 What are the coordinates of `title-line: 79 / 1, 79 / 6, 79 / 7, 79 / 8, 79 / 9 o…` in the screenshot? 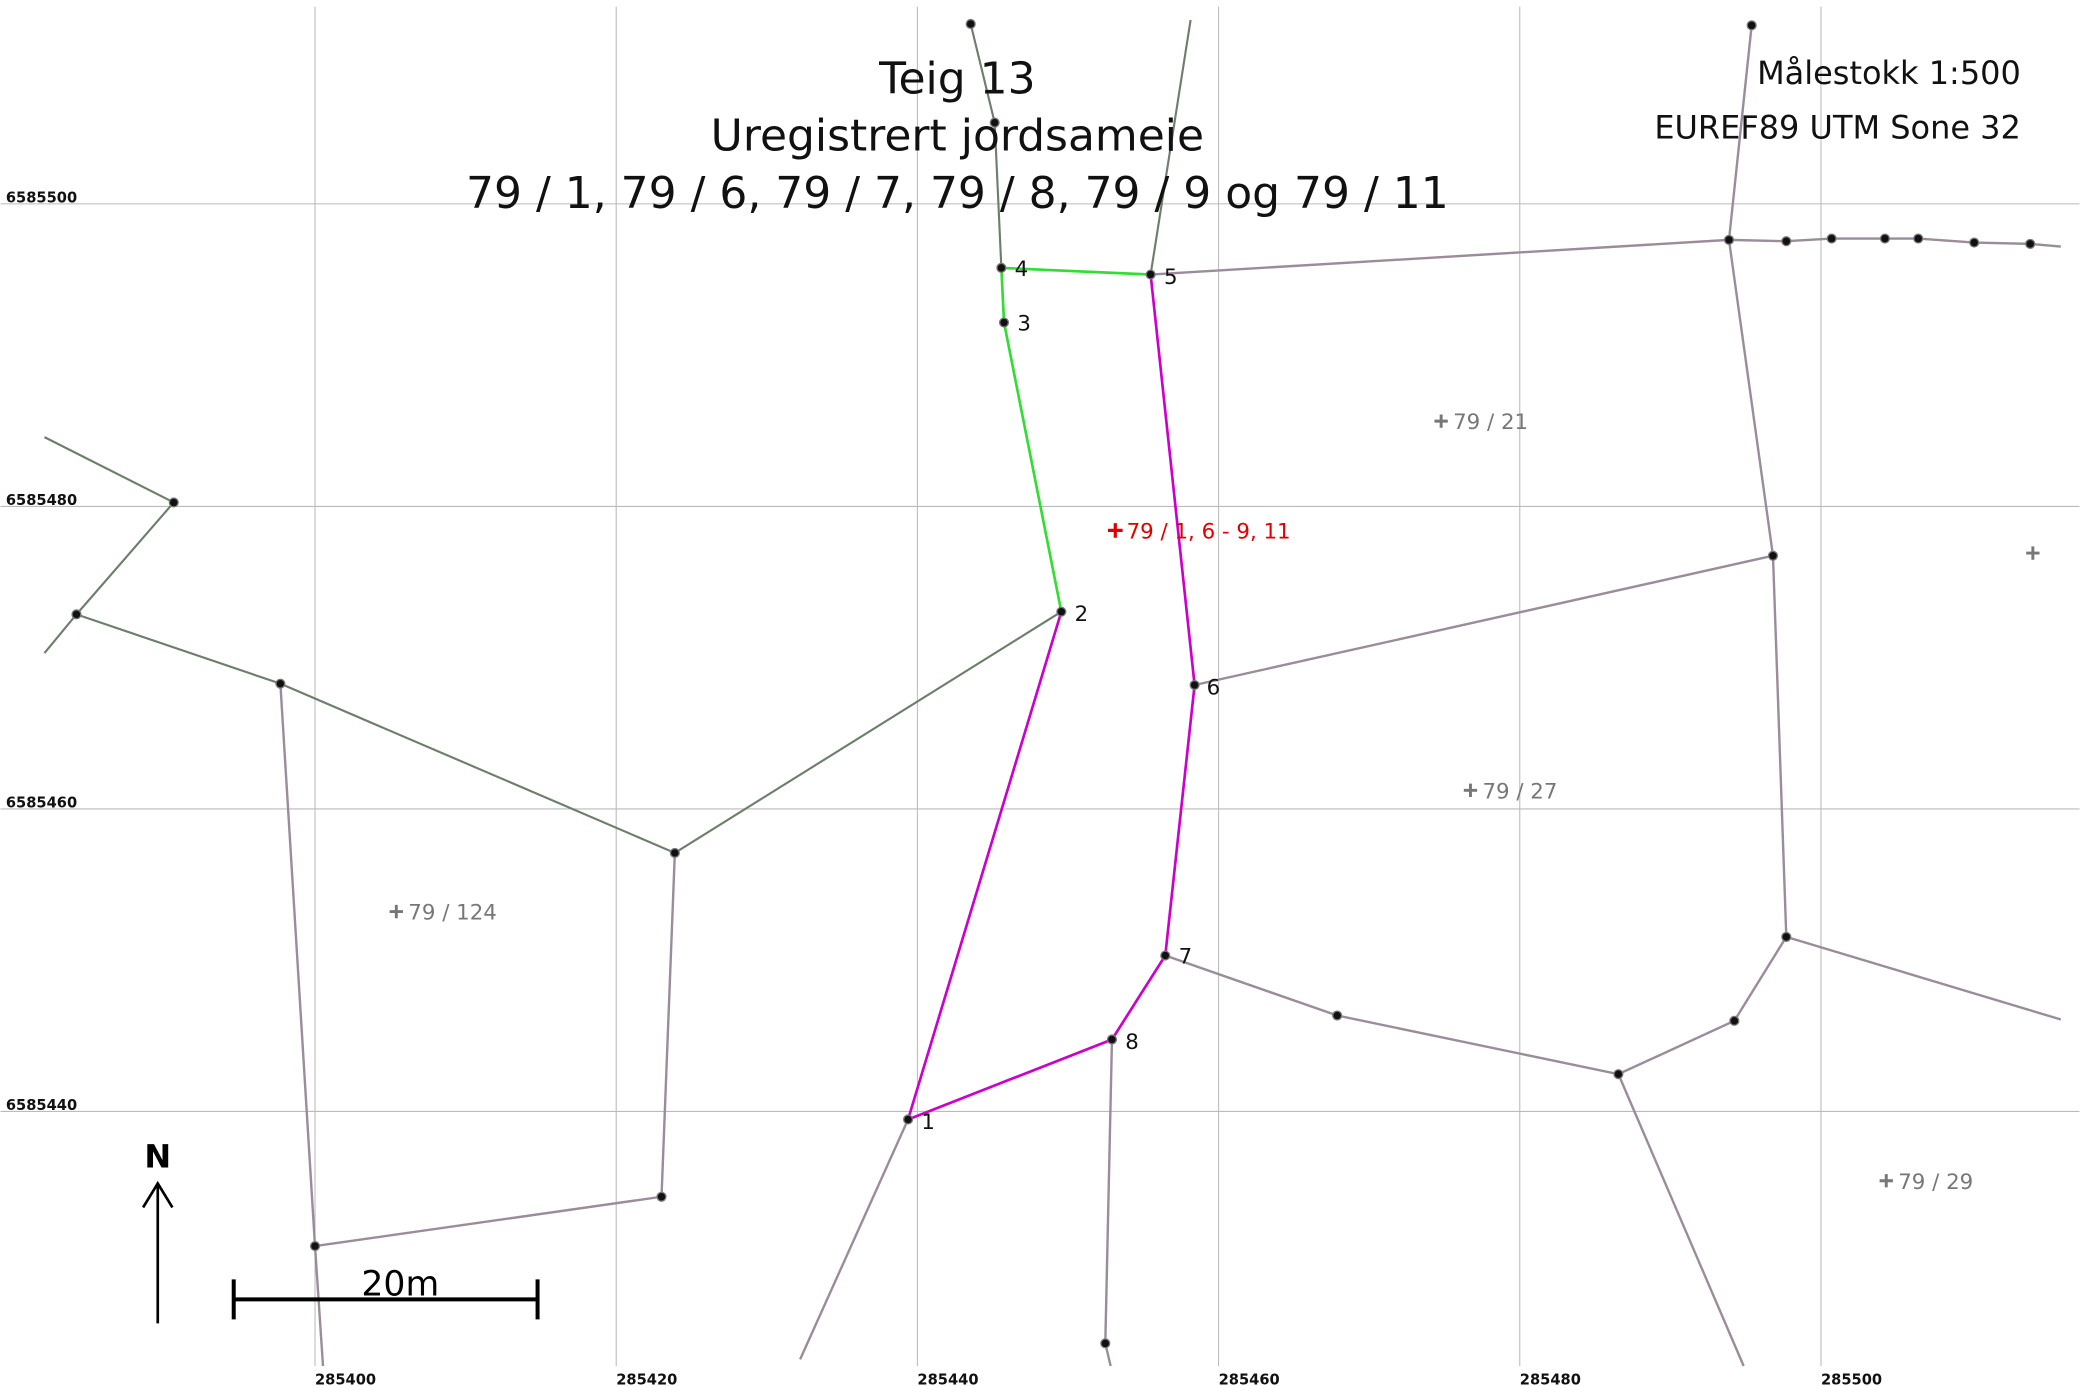 It's located at (957, 193).